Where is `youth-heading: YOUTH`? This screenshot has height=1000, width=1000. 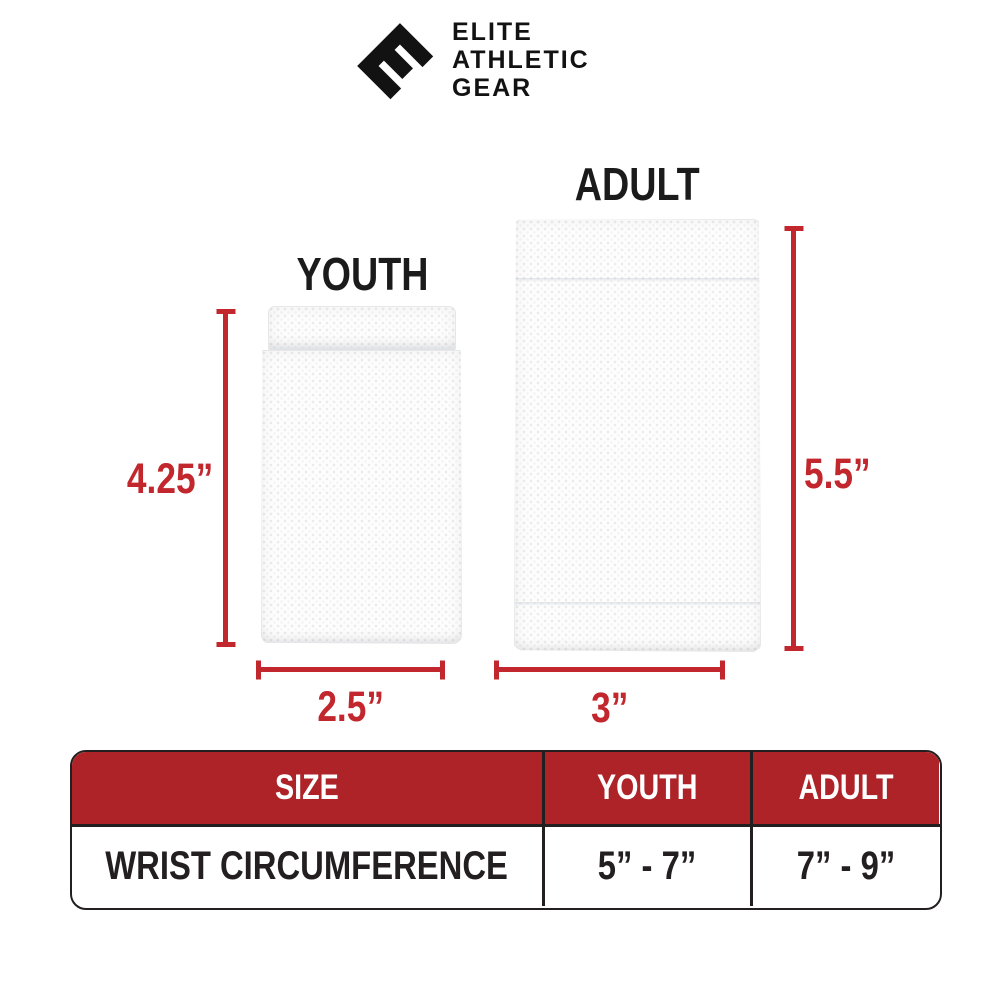
youth-heading: YOUTH is located at coordinates (362, 274).